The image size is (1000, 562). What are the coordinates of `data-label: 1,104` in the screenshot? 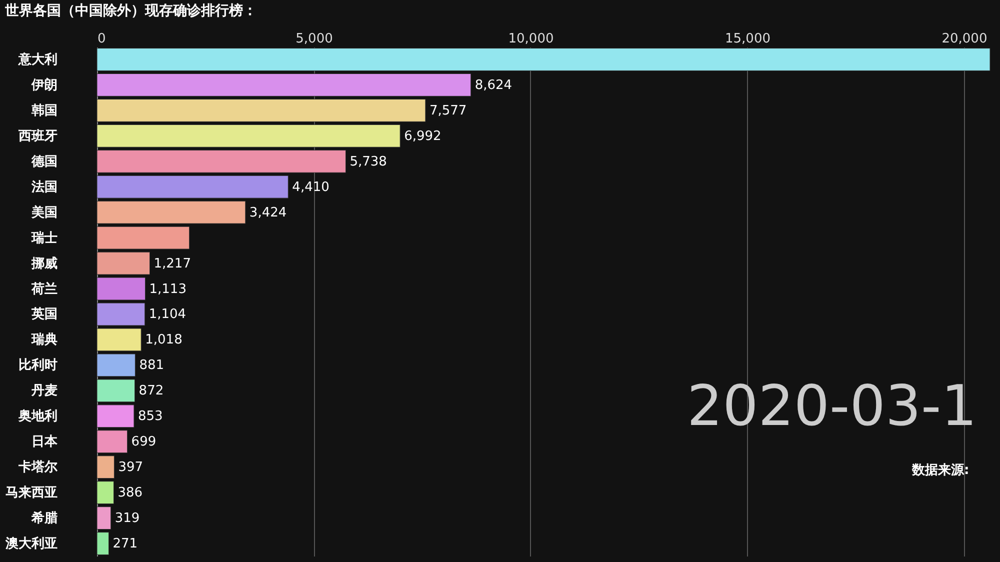 It's located at (167, 314).